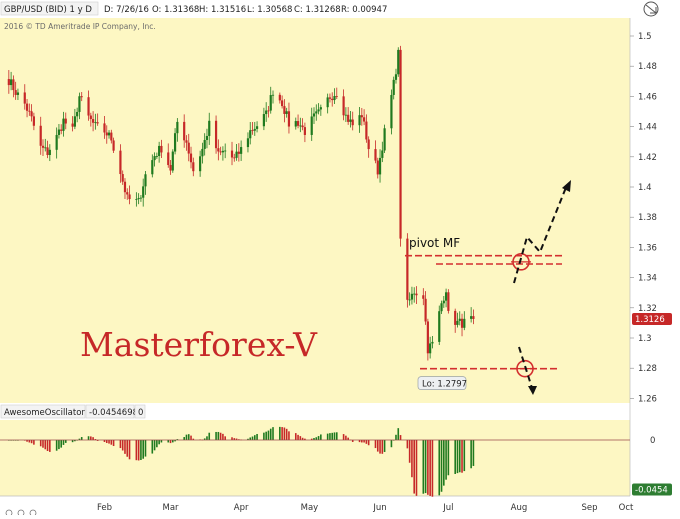 This screenshot has width=680, height=519. Describe the element at coordinates (434, 243) in the screenshot. I see `pivot-label: pivot MF` at that location.